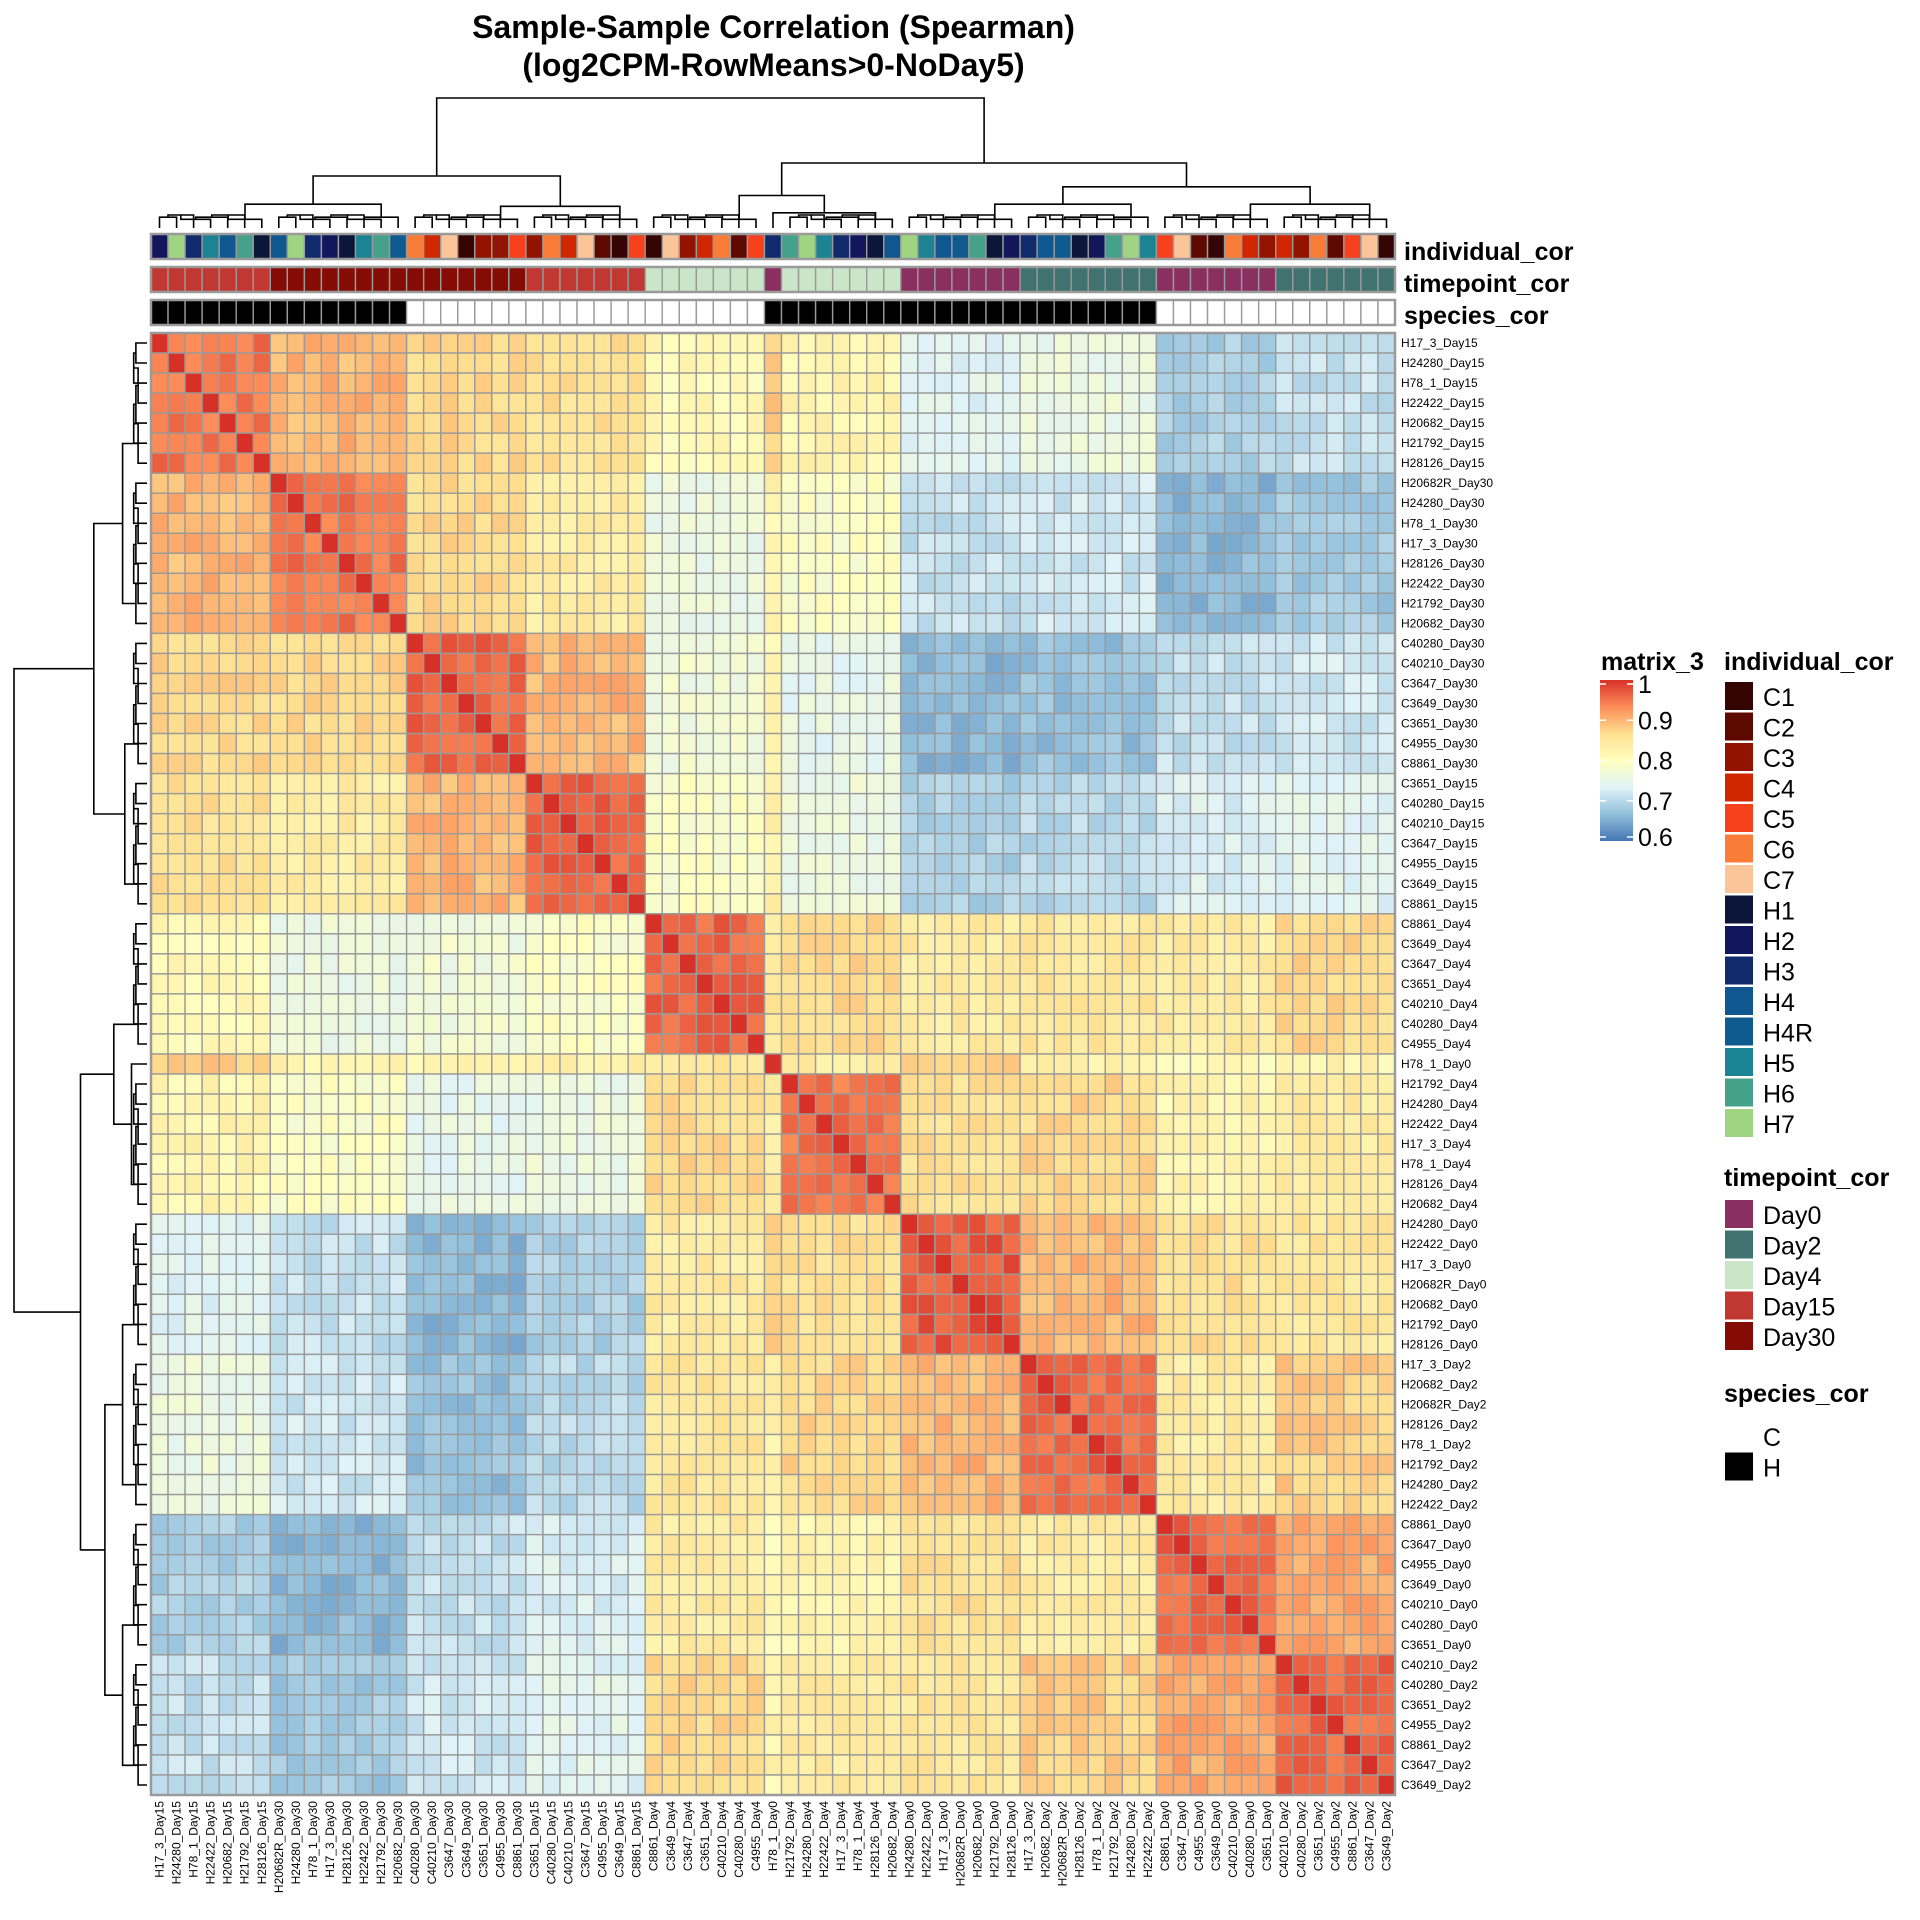  Describe the element at coordinates (892, 312) in the screenshot. I see `annotation-species-cell` at that location.